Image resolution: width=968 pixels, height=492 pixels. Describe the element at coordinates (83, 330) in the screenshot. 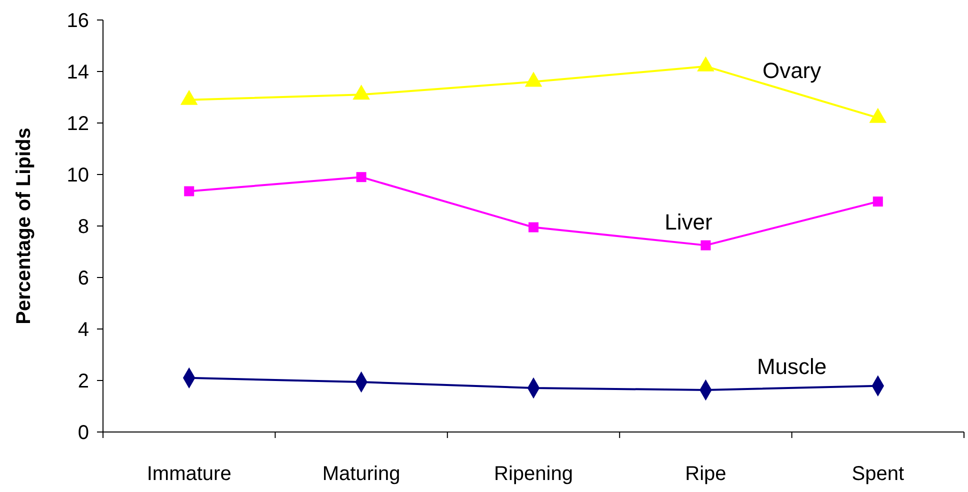

I see `y-tick-label: 4` at that location.